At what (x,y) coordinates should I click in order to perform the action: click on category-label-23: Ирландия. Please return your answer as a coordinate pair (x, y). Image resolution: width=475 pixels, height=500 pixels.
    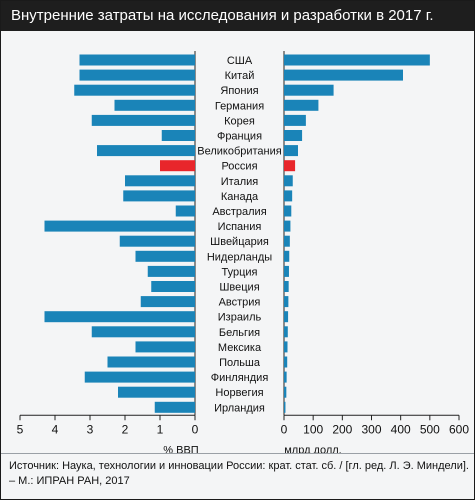
    Looking at the image, I should click on (239, 408).